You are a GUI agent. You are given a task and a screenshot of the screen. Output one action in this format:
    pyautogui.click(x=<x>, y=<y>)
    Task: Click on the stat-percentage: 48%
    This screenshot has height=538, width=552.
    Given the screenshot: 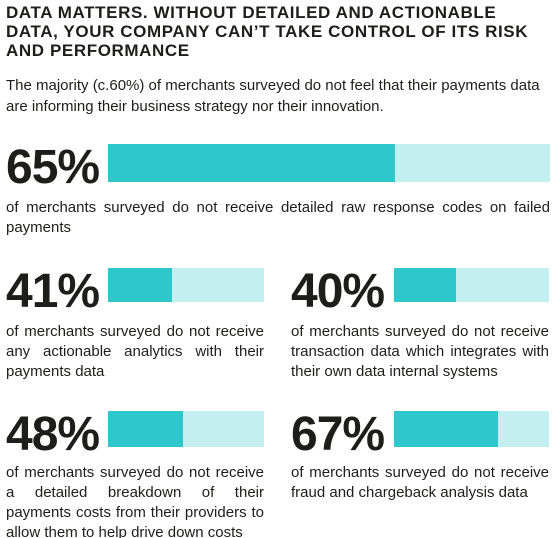 What is the action you would take?
    pyautogui.click(x=53, y=434)
    